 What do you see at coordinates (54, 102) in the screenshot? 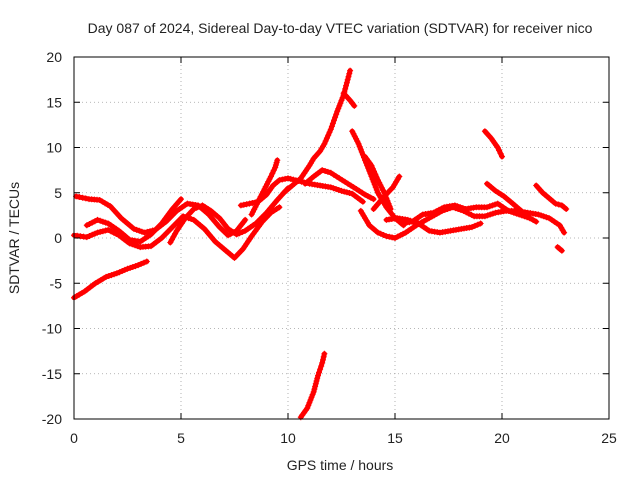
I see `y-tick-label: 15` at bounding box center [54, 102].